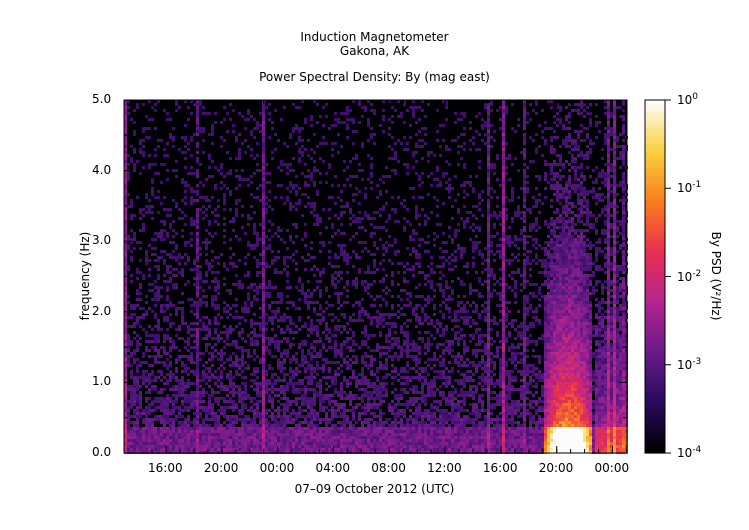 The height and width of the screenshot is (530, 749). Describe the element at coordinates (689, 188) in the screenshot. I see `colorbar-tick-label: 10⁻¹` at that location.